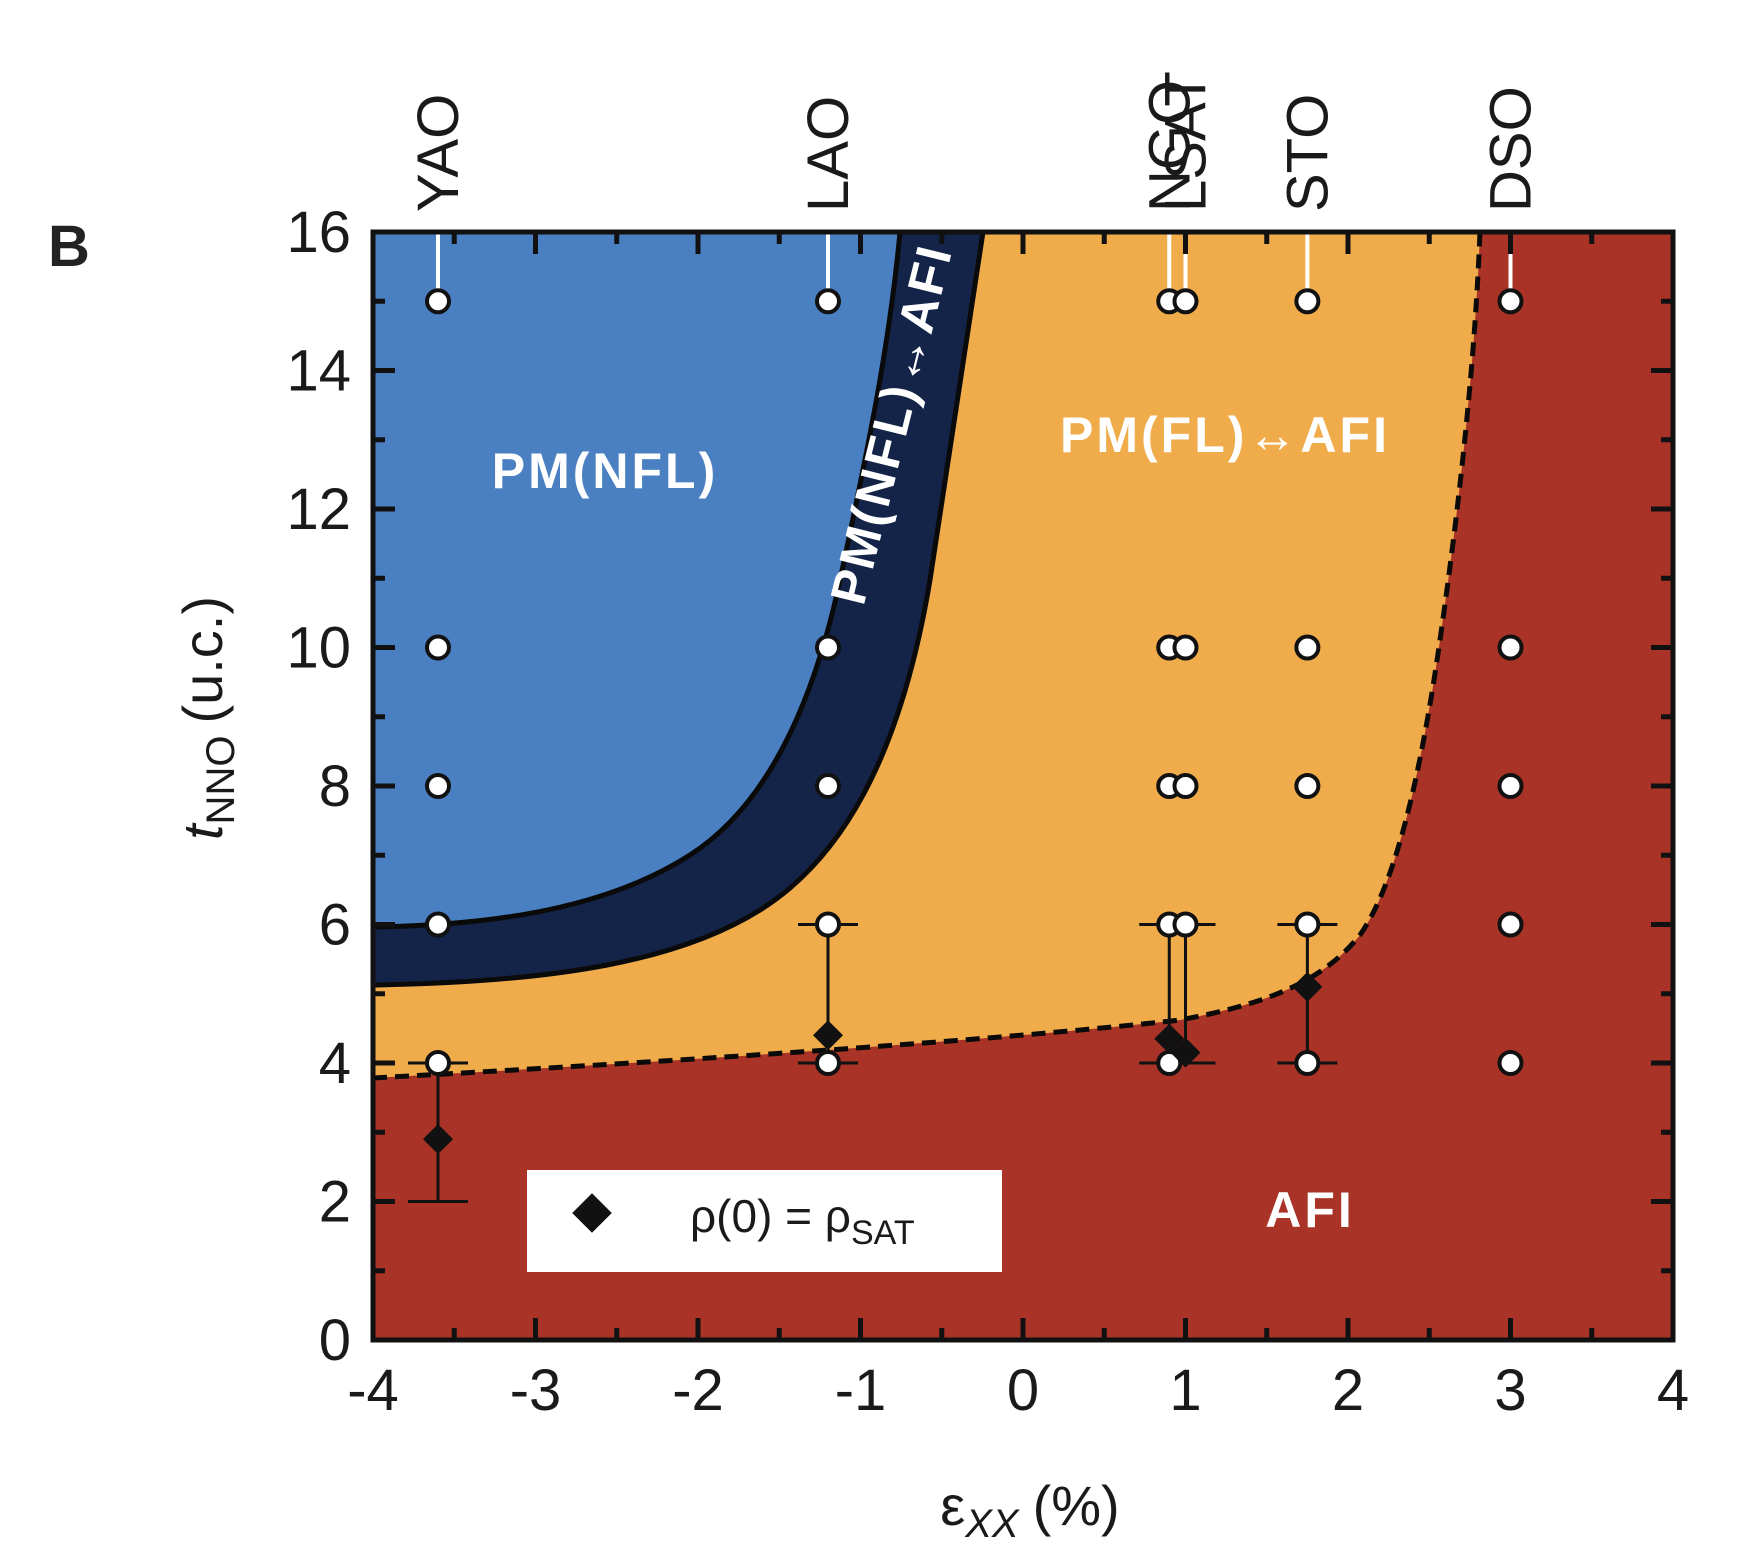 The image size is (1744, 1546). What do you see at coordinates (802, 1221) in the screenshot?
I see `legend-text: ρ(0) = ρSAT` at bounding box center [802, 1221].